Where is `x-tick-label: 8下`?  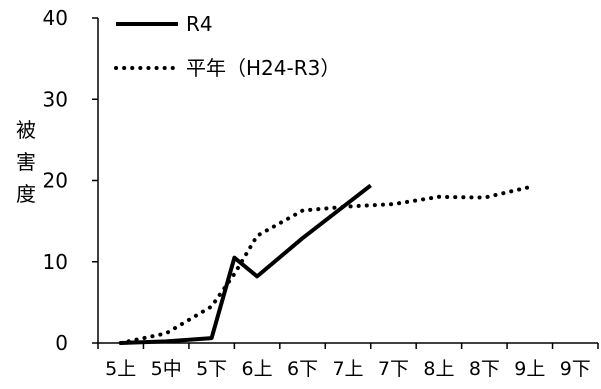 x-tick-label: 8下 is located at coordinates (484, 369).